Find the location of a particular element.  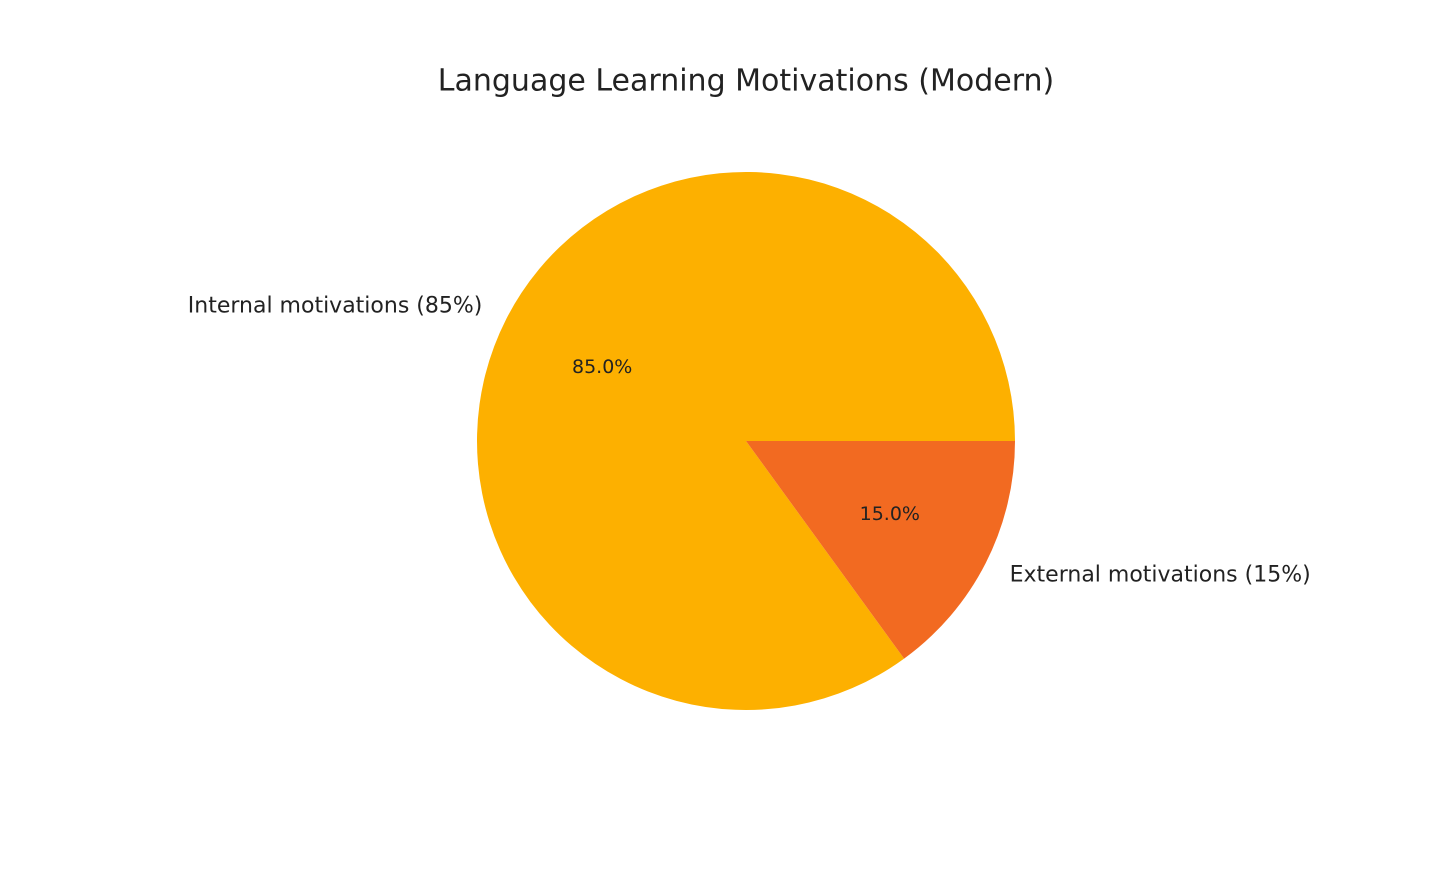

pie-slice is located at coordinates (880, 550).